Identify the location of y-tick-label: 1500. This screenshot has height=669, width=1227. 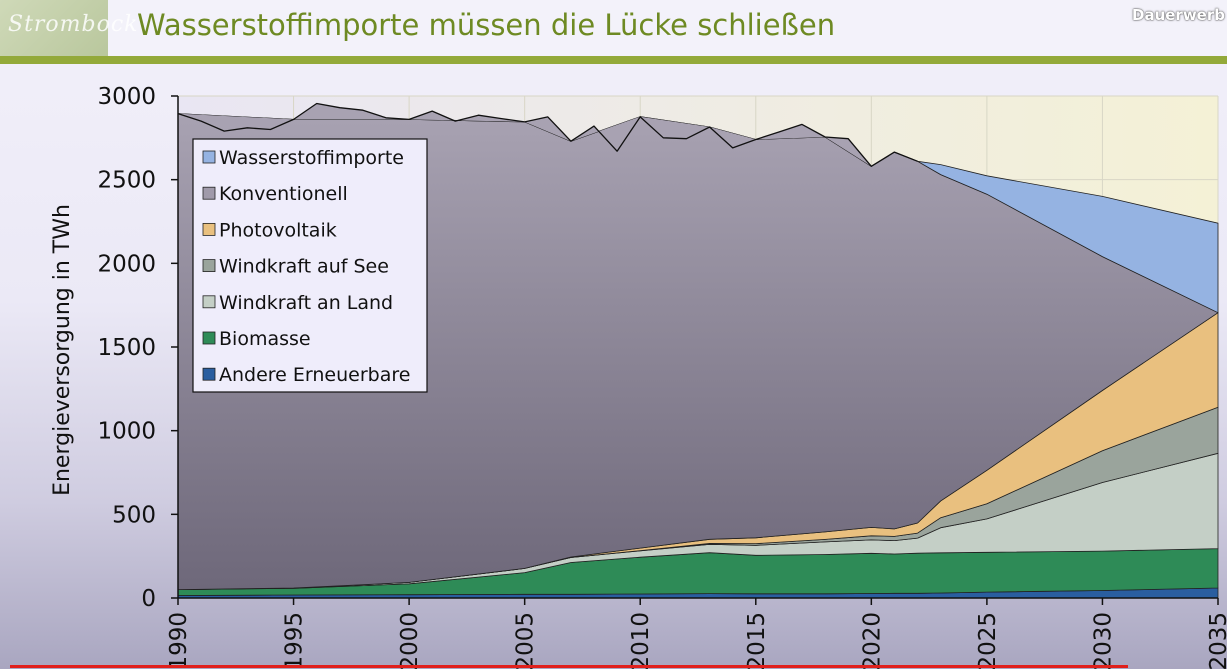
(126, 348).